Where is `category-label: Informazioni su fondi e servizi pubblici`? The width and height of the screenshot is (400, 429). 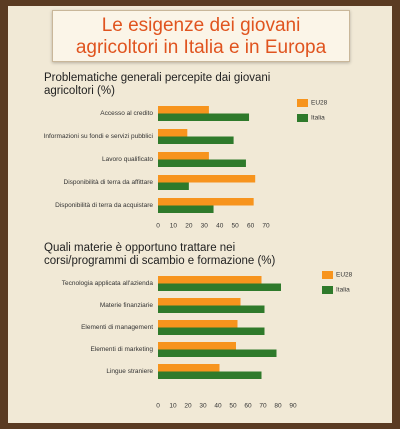 category-label: Informazioni su fondi e servizi pubblici is located at coordinates (98, 136).